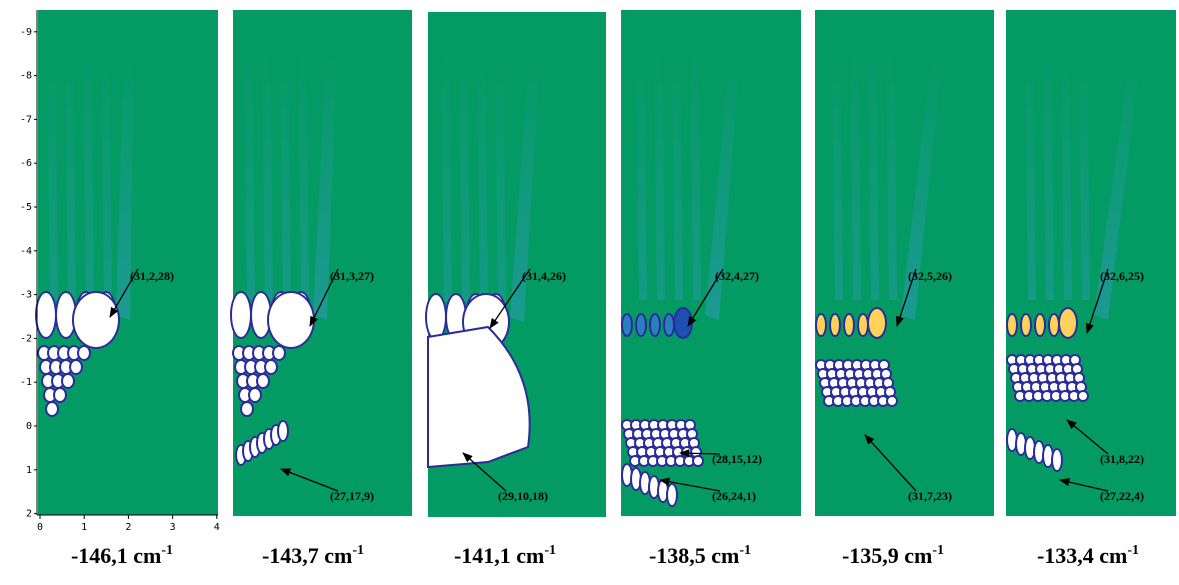 The width and height of the screenshot is (1179, 585). I want to click on x-tick-label: 3, so click(173, 527).